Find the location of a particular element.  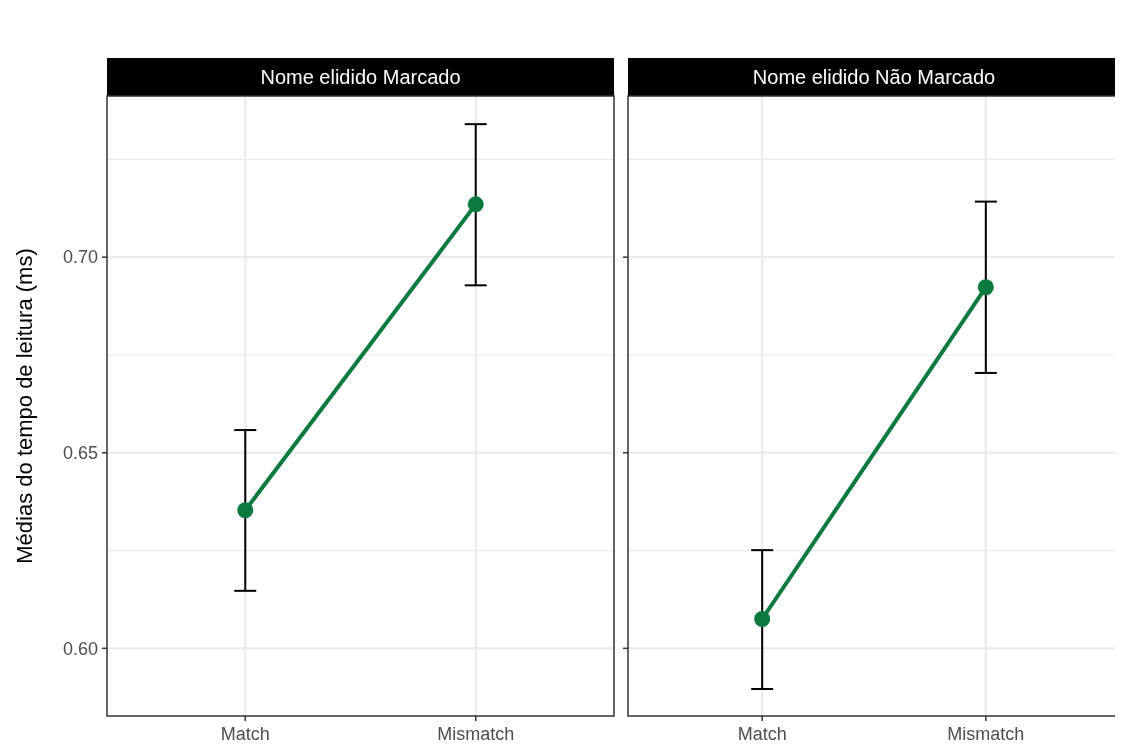

chart-title: Nome elidido Marcado is located at coordinates (360, 77).